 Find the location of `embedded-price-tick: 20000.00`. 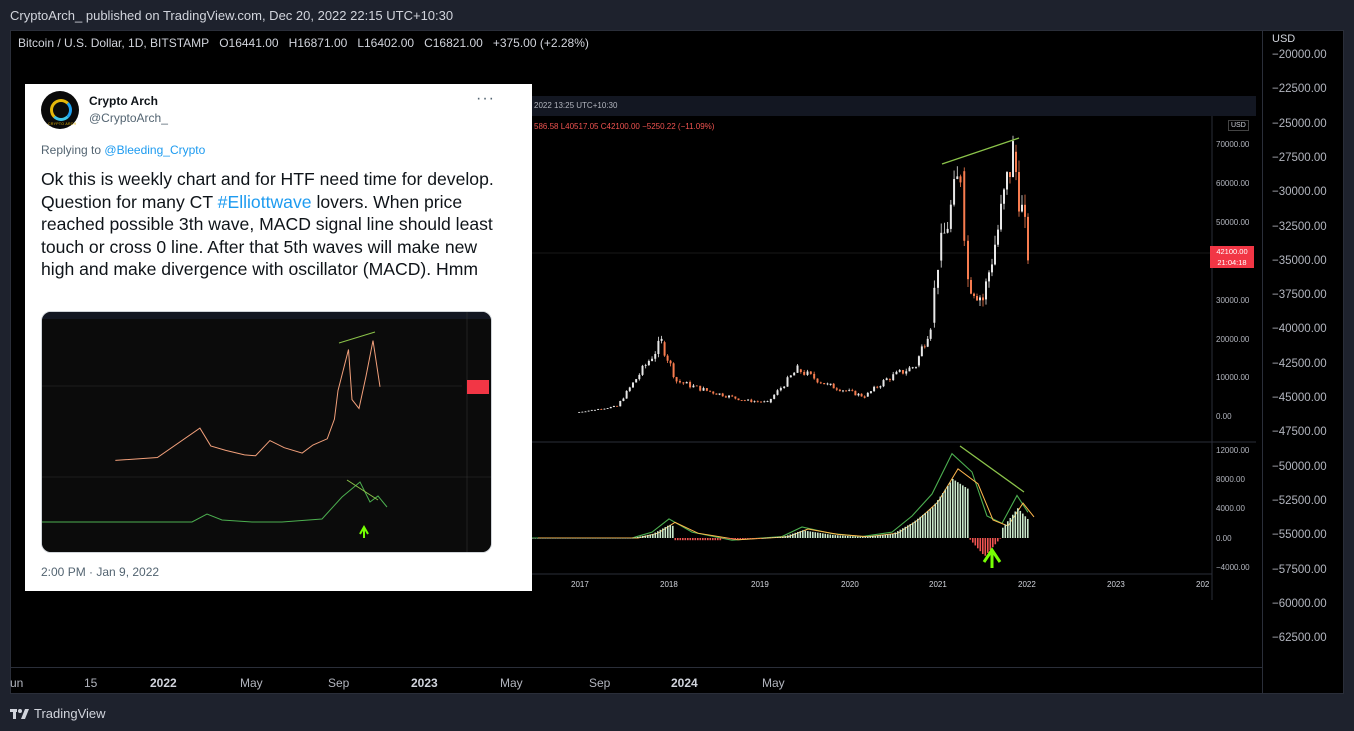

embedded-price-tick: 20000.00 is located at coordinates (1233, 339).